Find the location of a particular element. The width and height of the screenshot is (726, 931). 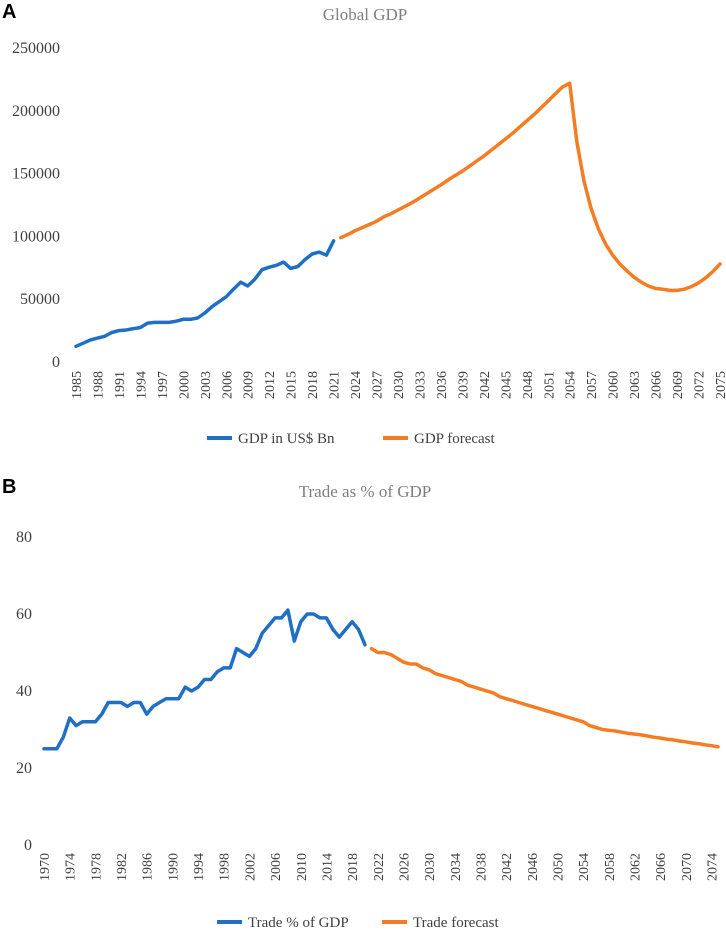

y-tick-label: 20 is located at coordinates (24, 768).